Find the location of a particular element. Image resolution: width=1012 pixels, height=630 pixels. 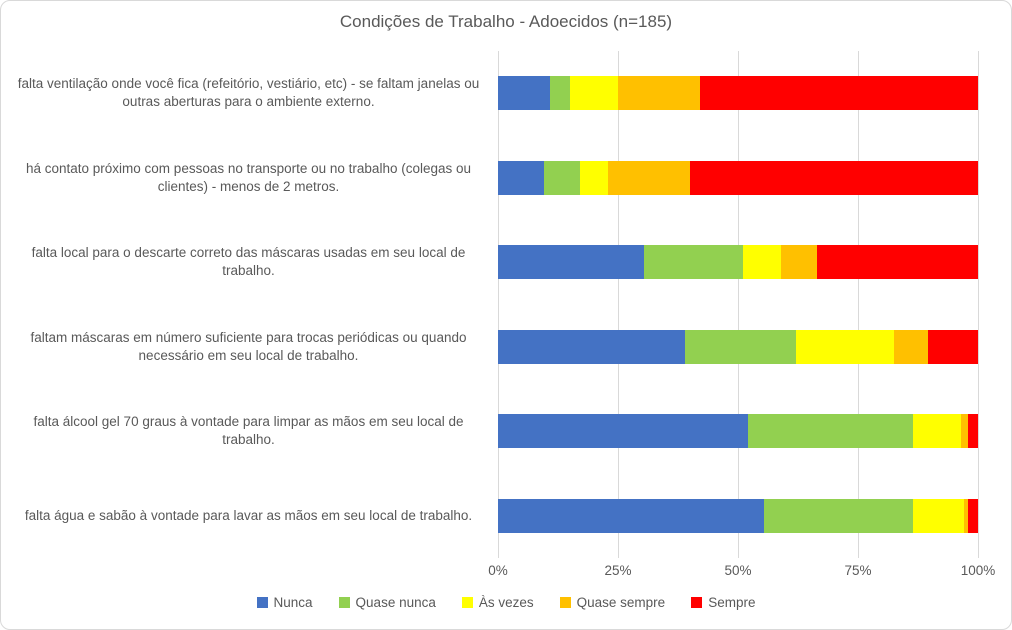

x-tick: 100% is located at coordinates (978, 570).